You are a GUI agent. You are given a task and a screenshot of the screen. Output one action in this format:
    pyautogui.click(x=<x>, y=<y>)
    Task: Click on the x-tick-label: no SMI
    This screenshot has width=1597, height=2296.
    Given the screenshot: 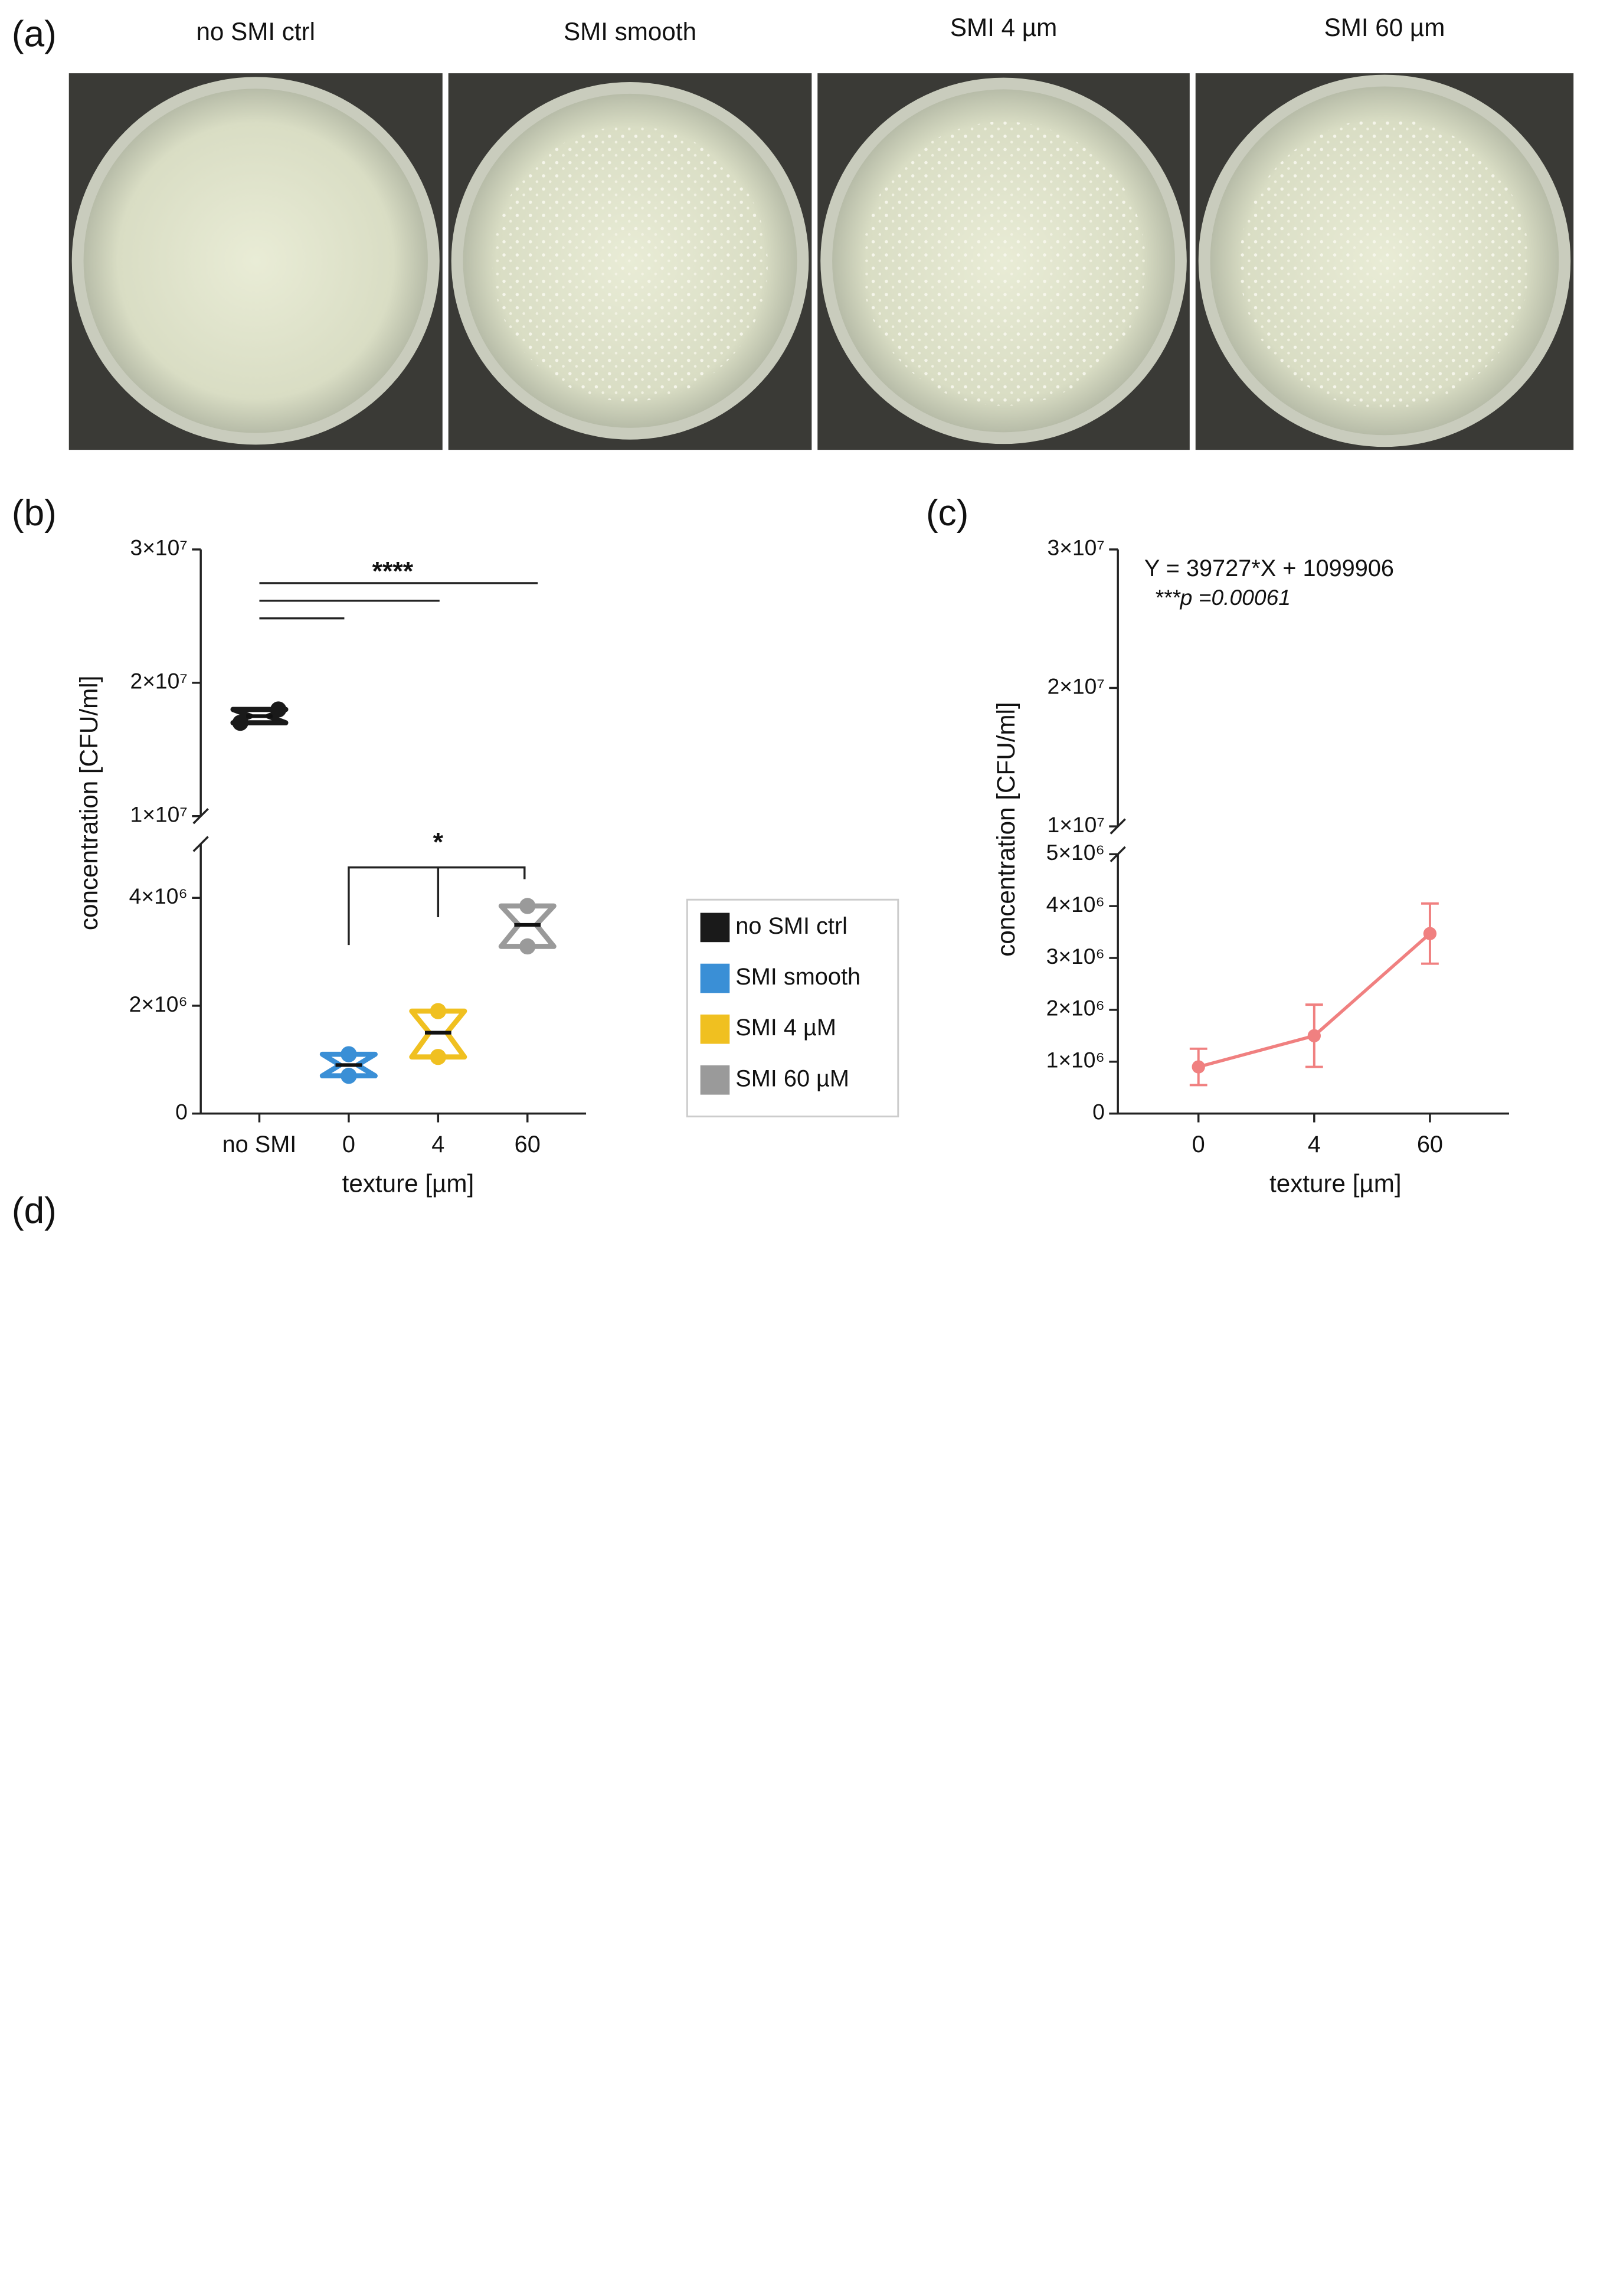 What is the action you would take?
    pyautogui.click(x=260, y=1144)
    